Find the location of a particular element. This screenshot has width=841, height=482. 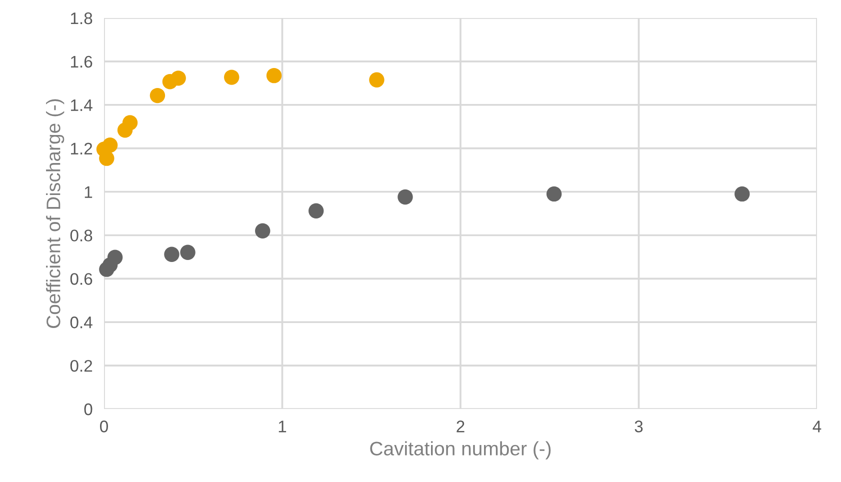

y-tick-label: 1 is located at coordinates (88, 192).